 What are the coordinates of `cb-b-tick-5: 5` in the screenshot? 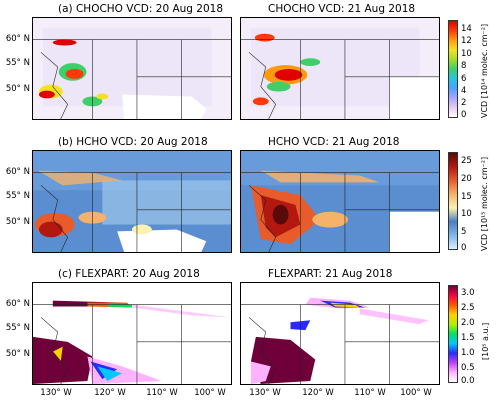 It's located at (464, 232).